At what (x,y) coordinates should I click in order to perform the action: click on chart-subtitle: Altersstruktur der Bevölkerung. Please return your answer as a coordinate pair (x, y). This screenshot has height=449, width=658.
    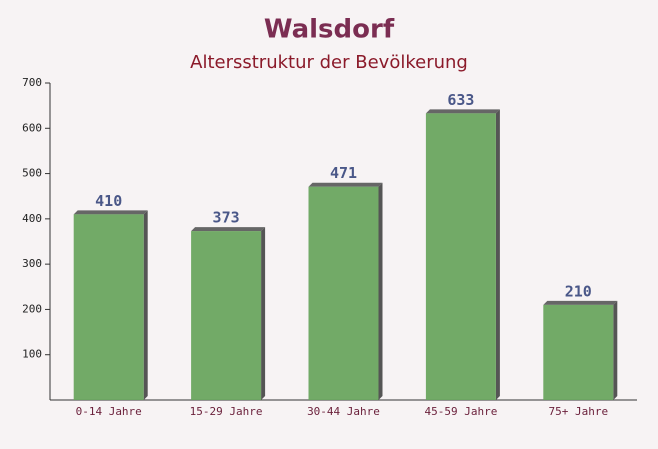
    Looking at the image, I should click on (329, 62).